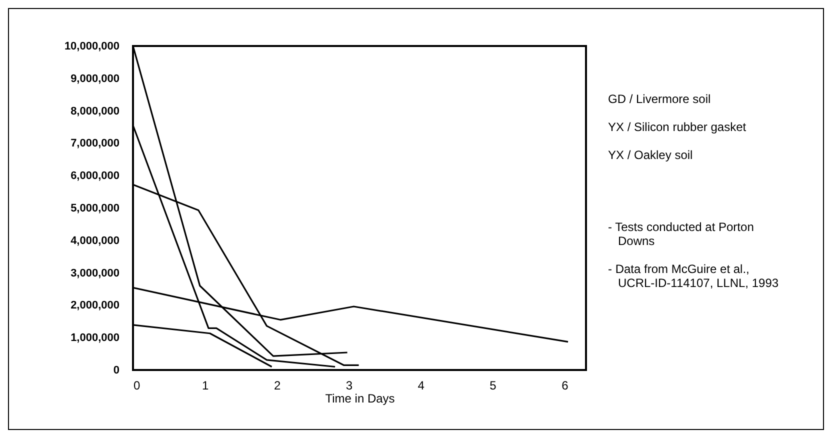  I want to click on x-tick-label: 4, so click(421, 385).